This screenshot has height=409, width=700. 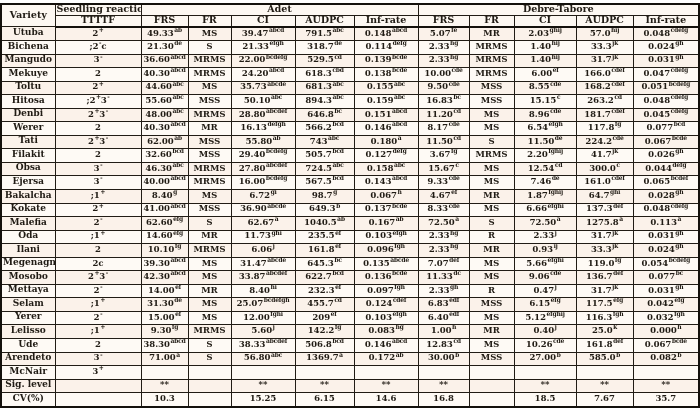 I want to click on value-cell: 48.00abc, so click(x=164, y=115).